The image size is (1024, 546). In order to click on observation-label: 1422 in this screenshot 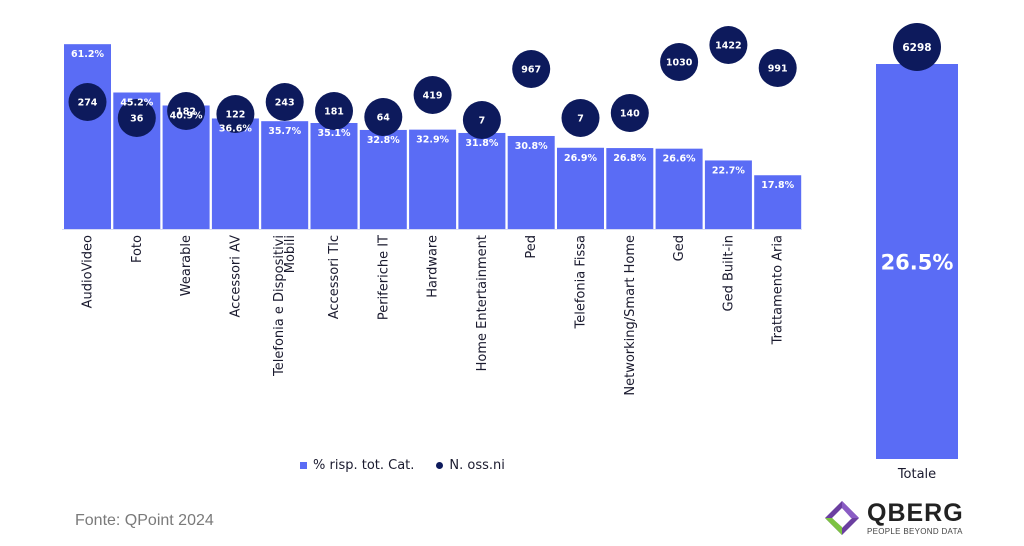, I will do `click(728, 46)`.